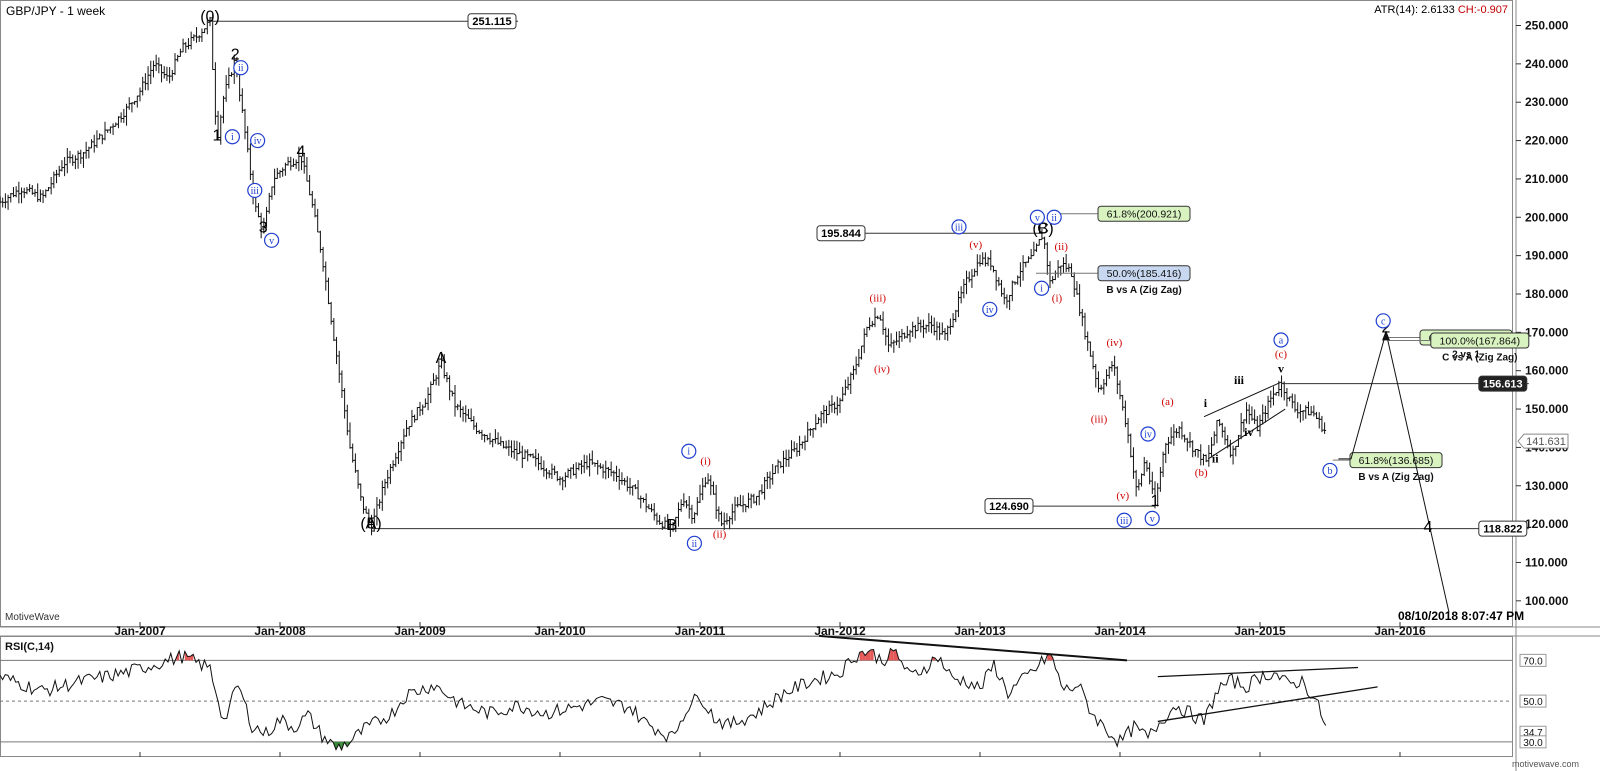 The width and height of the screenshot is (1600, 771). I want to click on rsi-title: RSI(C,14), so click(29, 647).